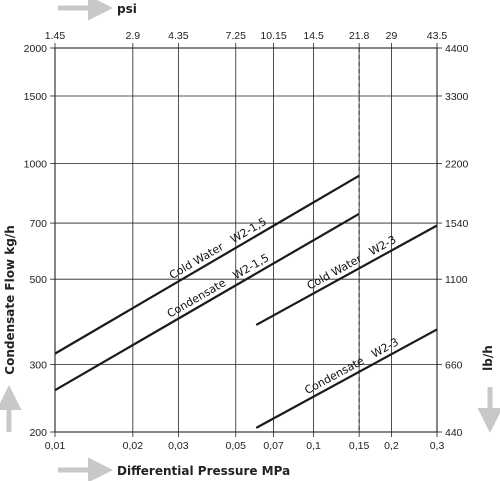  Describe the element at coordinates (236, 36) in the screenshot. I see `x2-tick-label: 7.25` at that location.